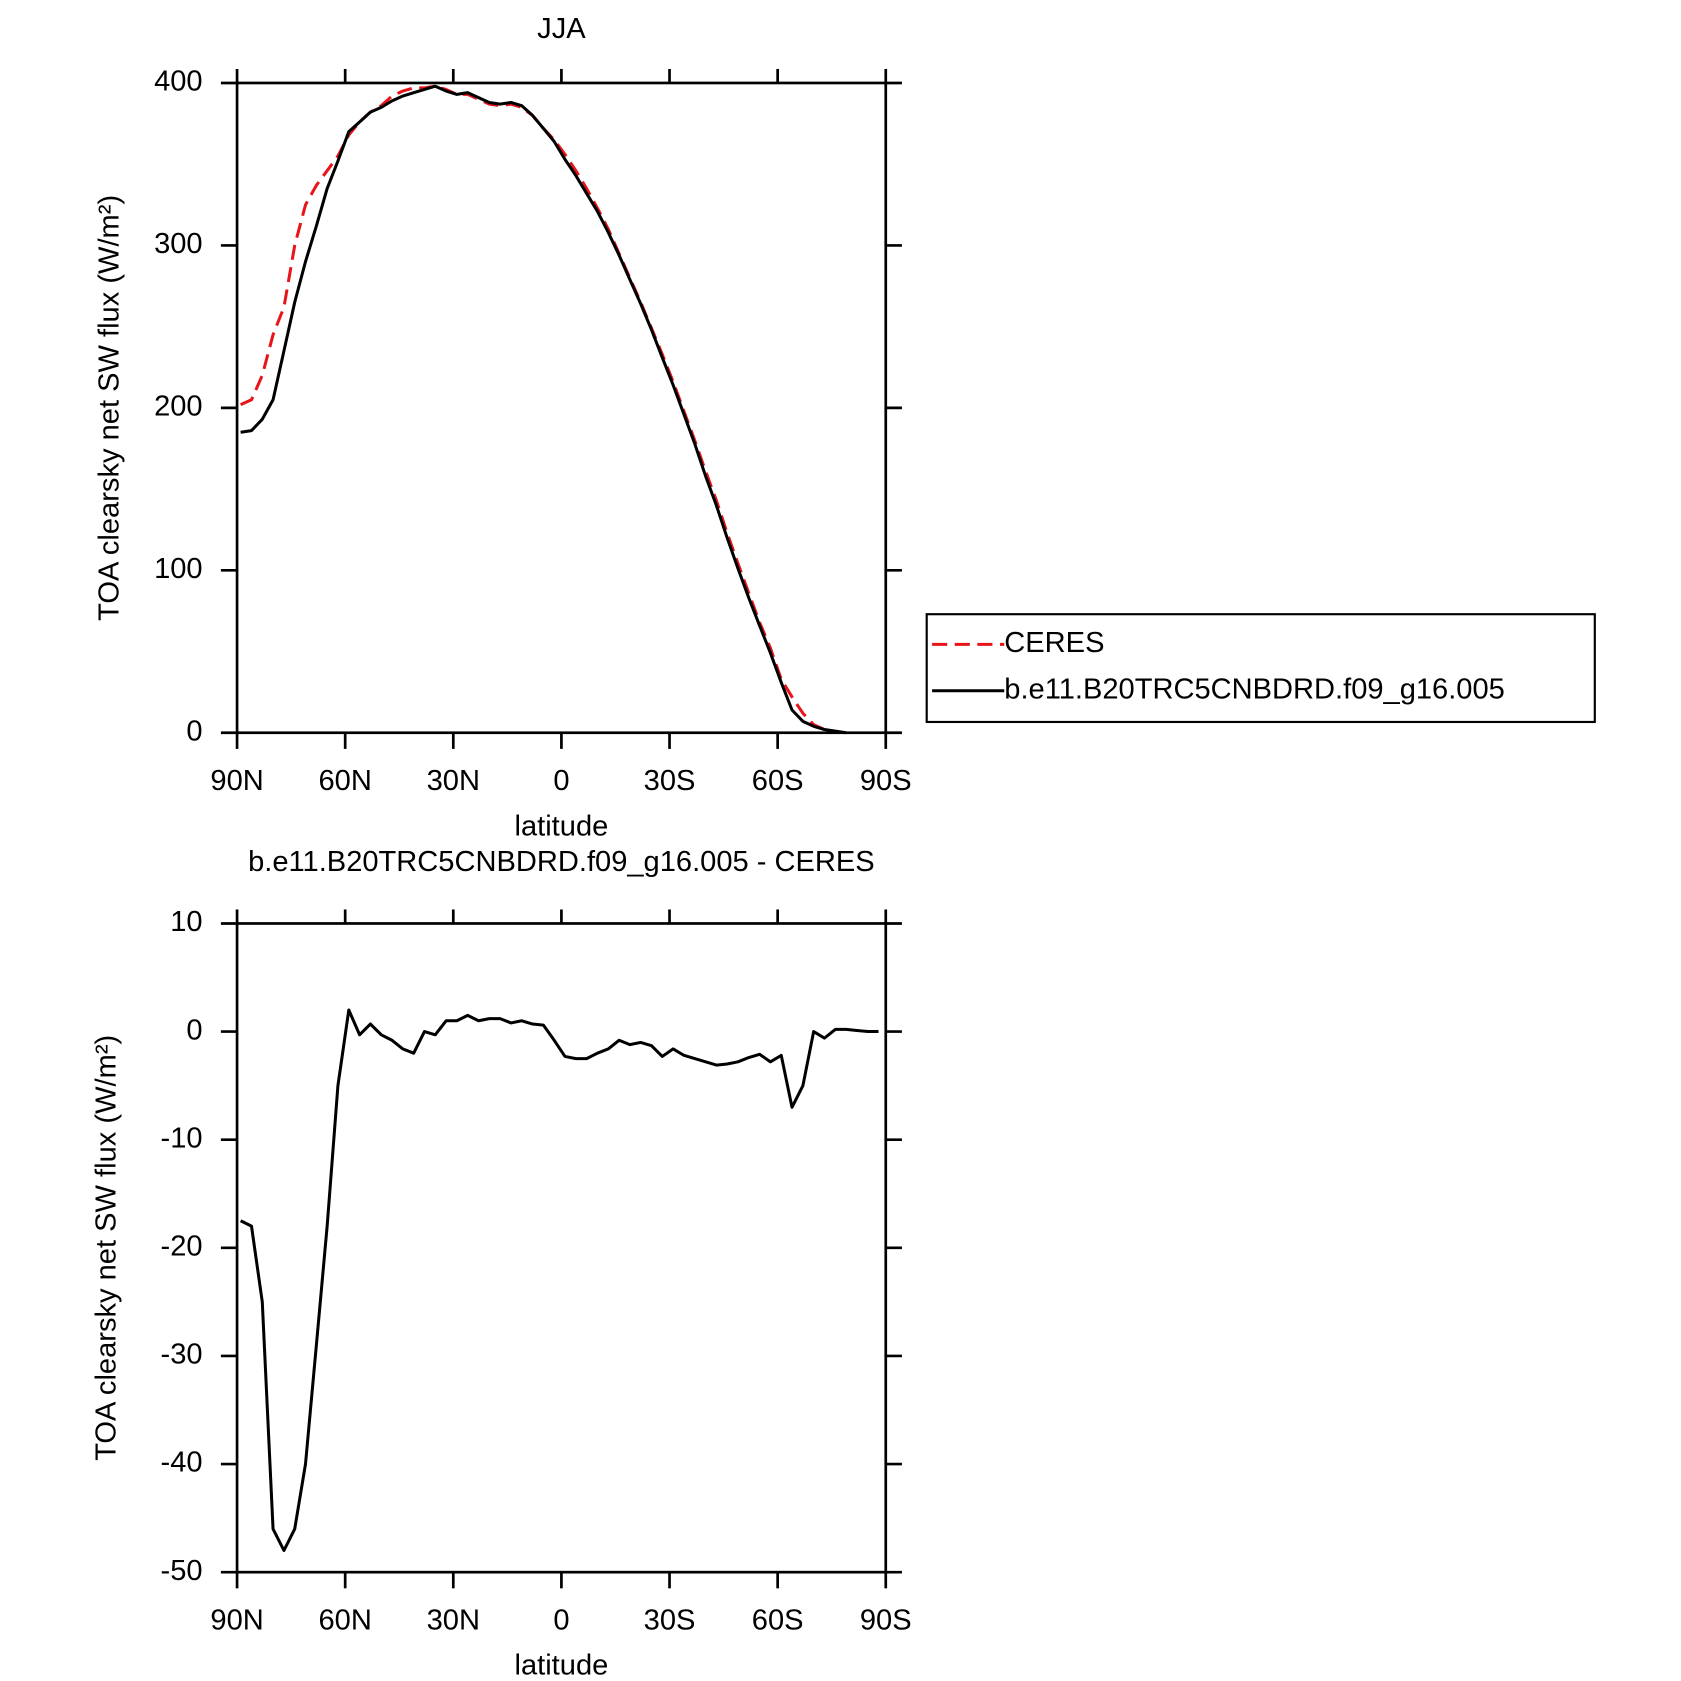 The height and width of the screenshot is (1681, 1681). What do you see at coordinates (186, 922) in the screenshot?
I see `y-tick-label: 10` at bounding box center [186, 922].